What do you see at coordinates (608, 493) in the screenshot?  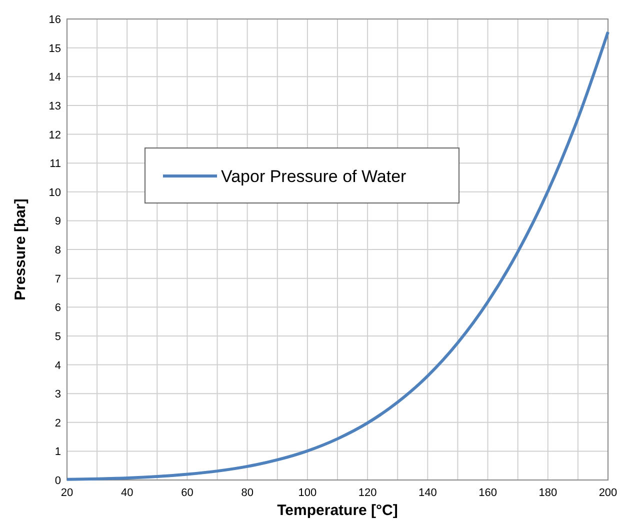 I see `x-tick-label: 200` at bounding box center [608, 493].